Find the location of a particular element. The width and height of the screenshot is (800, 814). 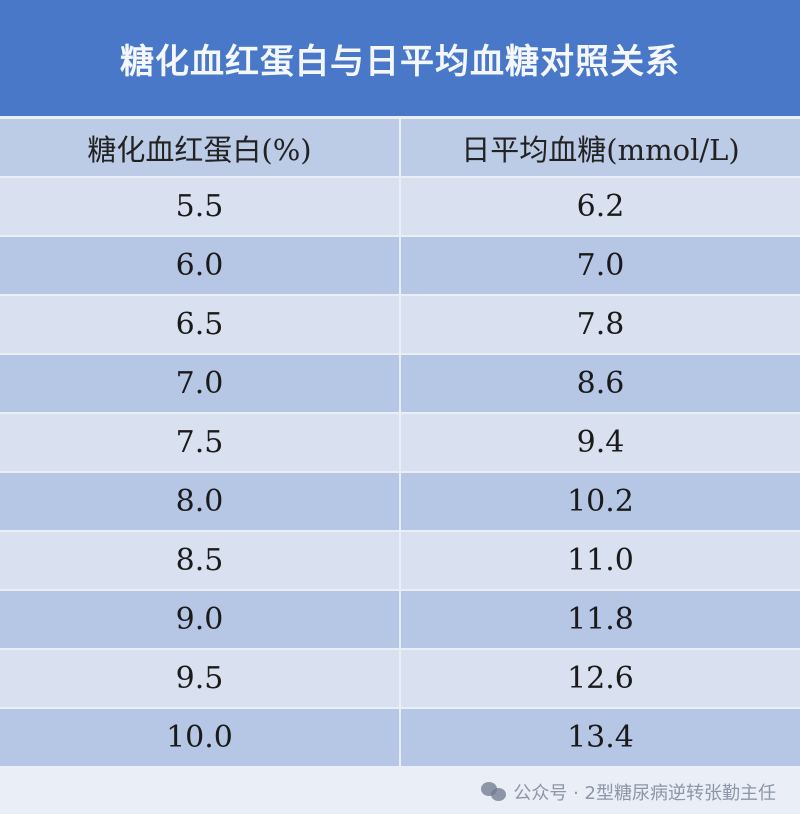

table-row: 5.5 6.2 is located at coordinates (400, 206).